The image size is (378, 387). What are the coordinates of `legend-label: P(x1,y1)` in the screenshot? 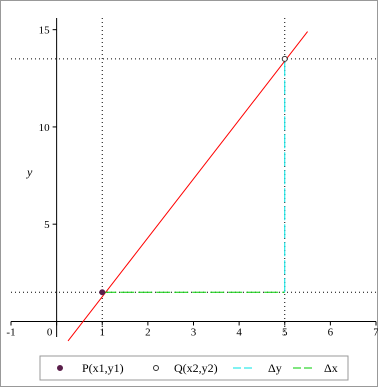 It's located at (103, 368).